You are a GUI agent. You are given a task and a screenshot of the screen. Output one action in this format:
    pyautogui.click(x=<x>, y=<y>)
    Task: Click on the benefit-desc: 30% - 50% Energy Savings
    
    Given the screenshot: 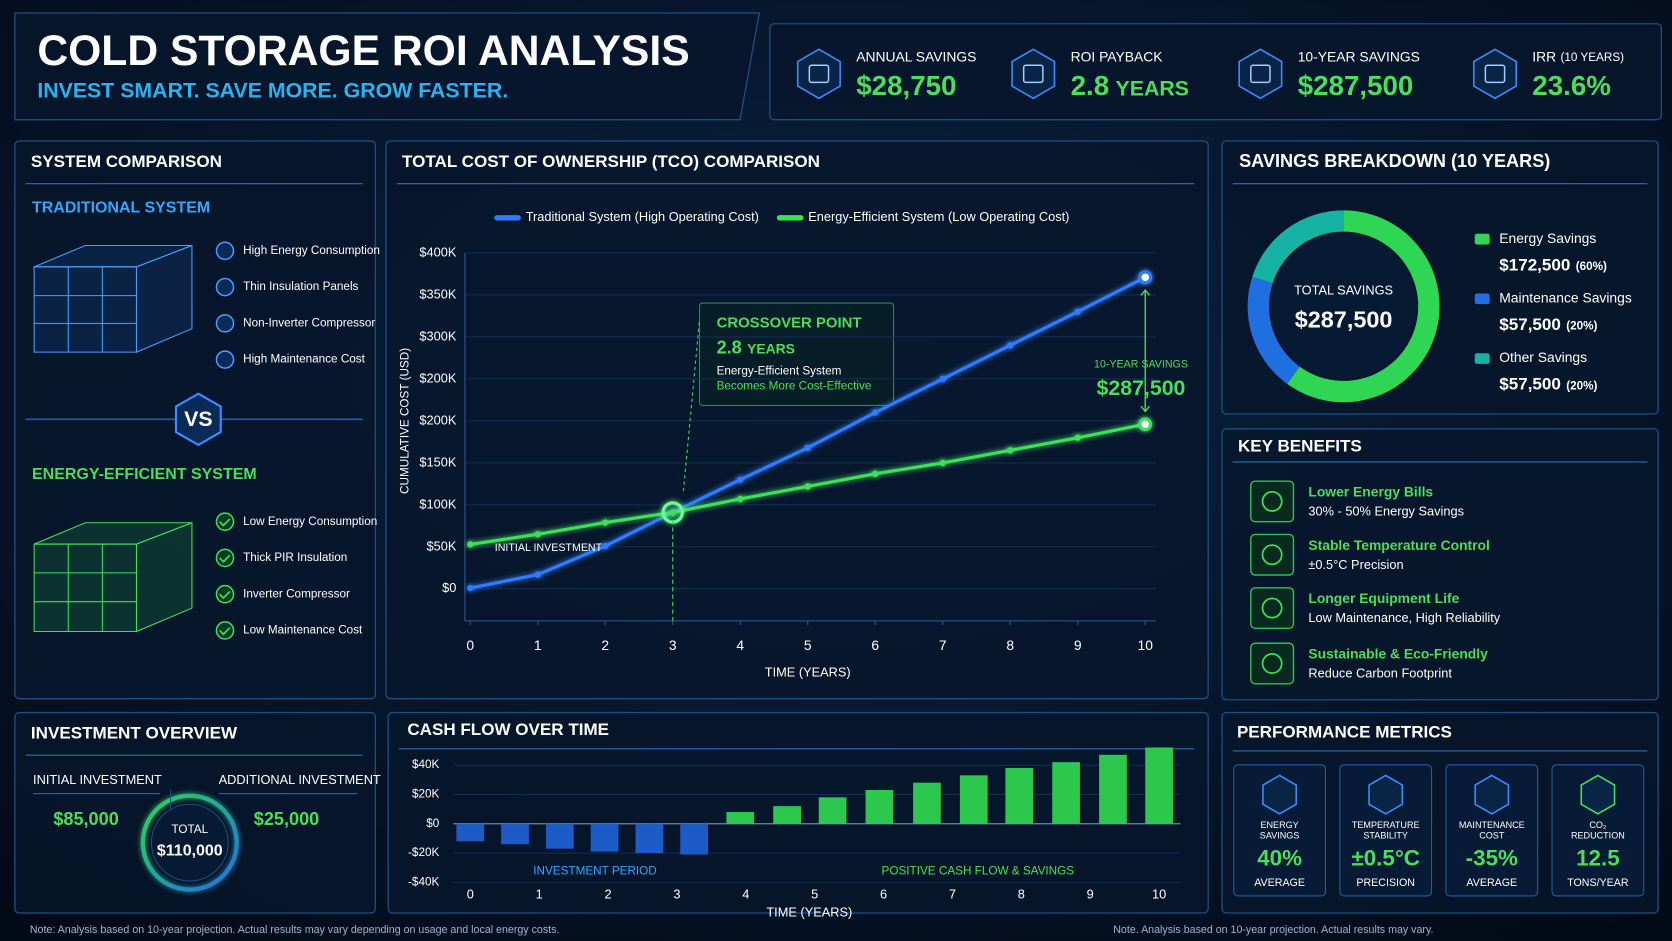 What is the action you would take?
    pyautogui.click(x=1386, y=510)
    